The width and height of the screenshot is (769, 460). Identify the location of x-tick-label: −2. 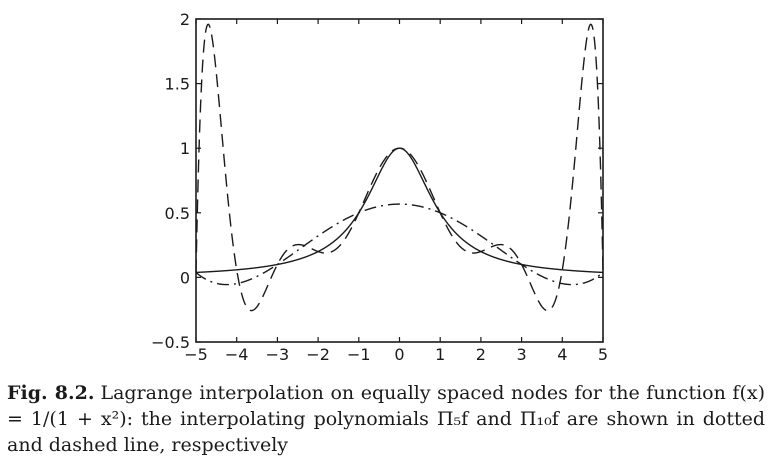
(318, 354).